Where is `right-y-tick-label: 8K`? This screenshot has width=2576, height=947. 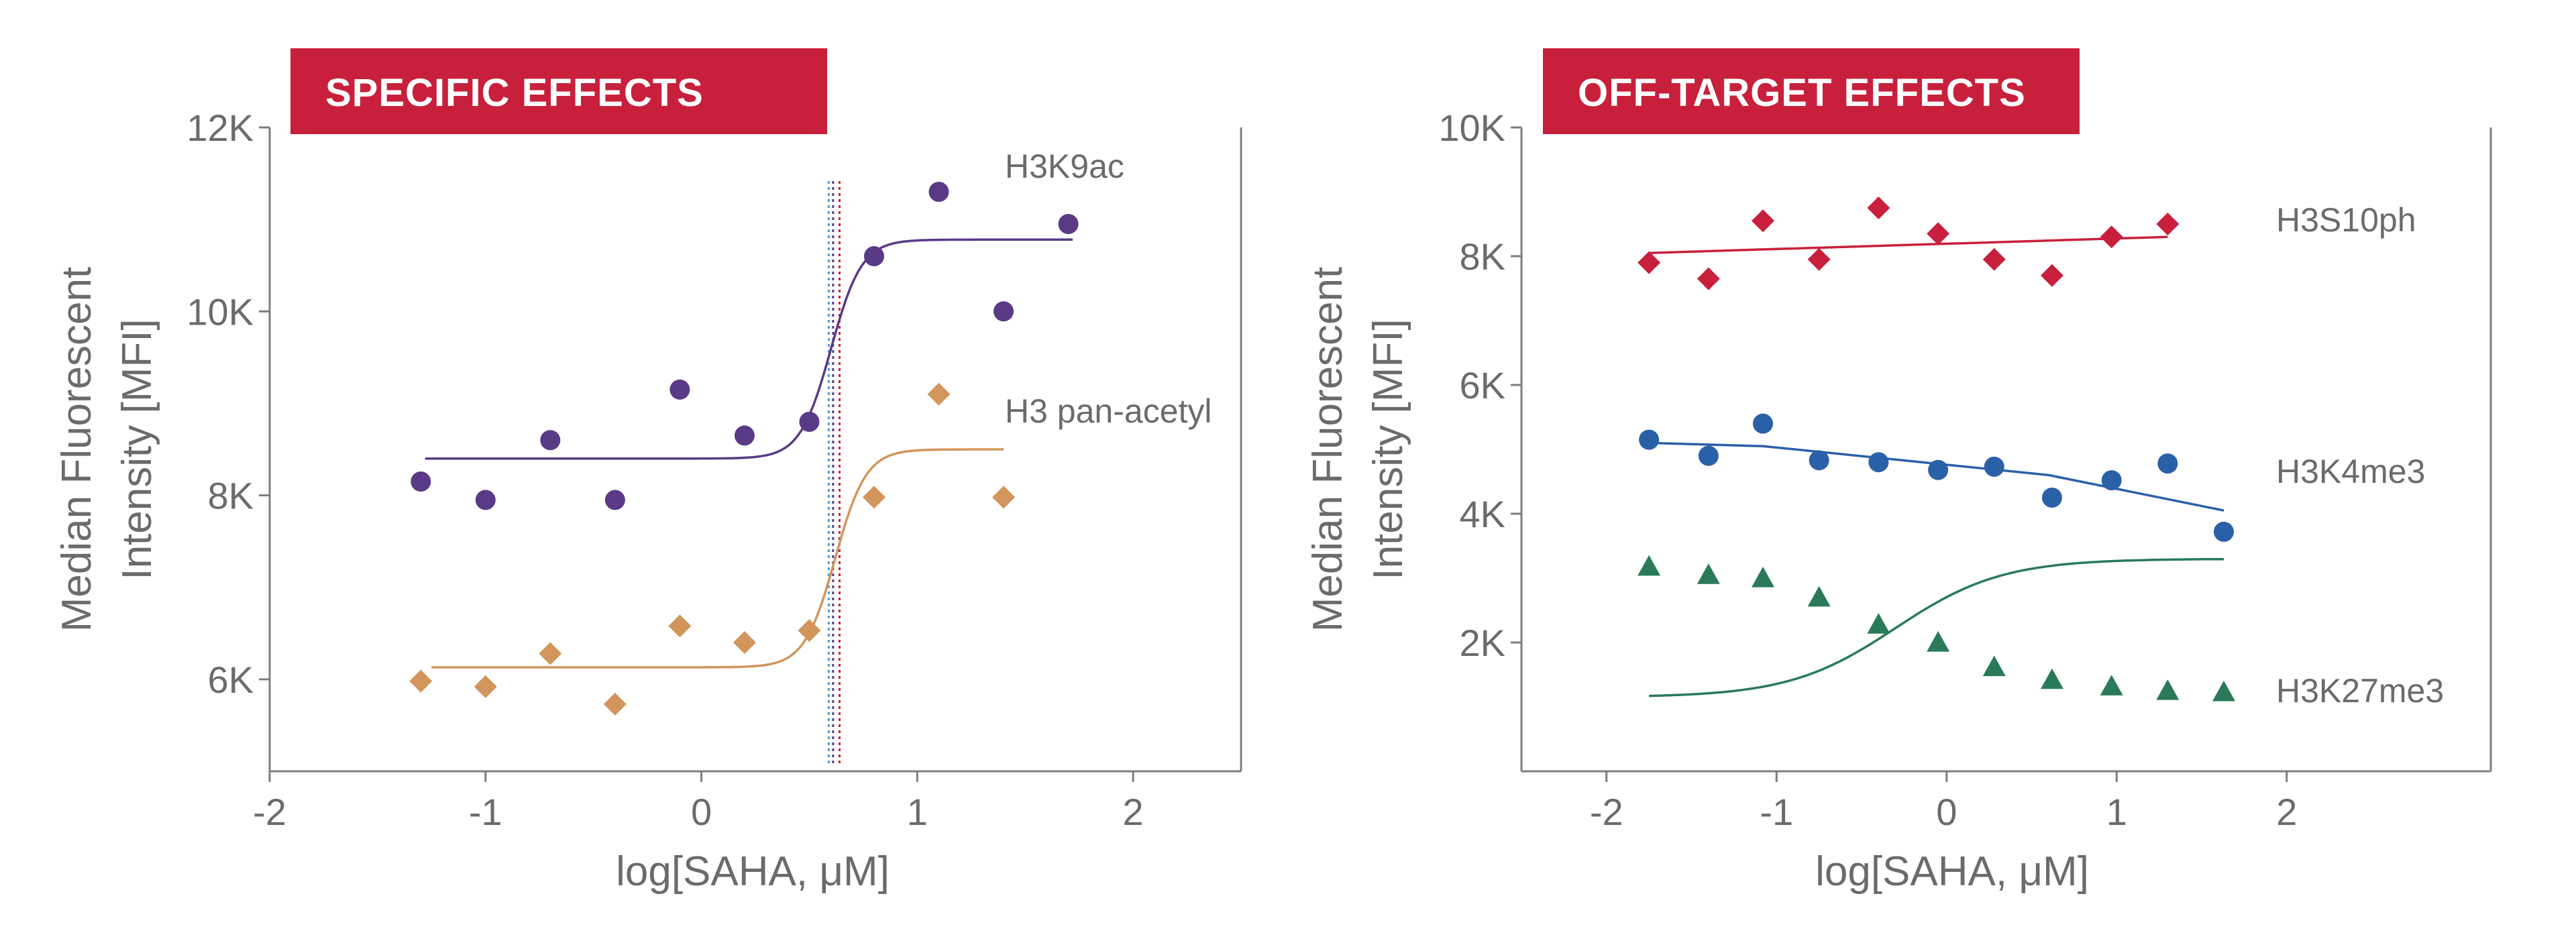
right-y-tick-label: 8K is located at coordinates (1483, 256).